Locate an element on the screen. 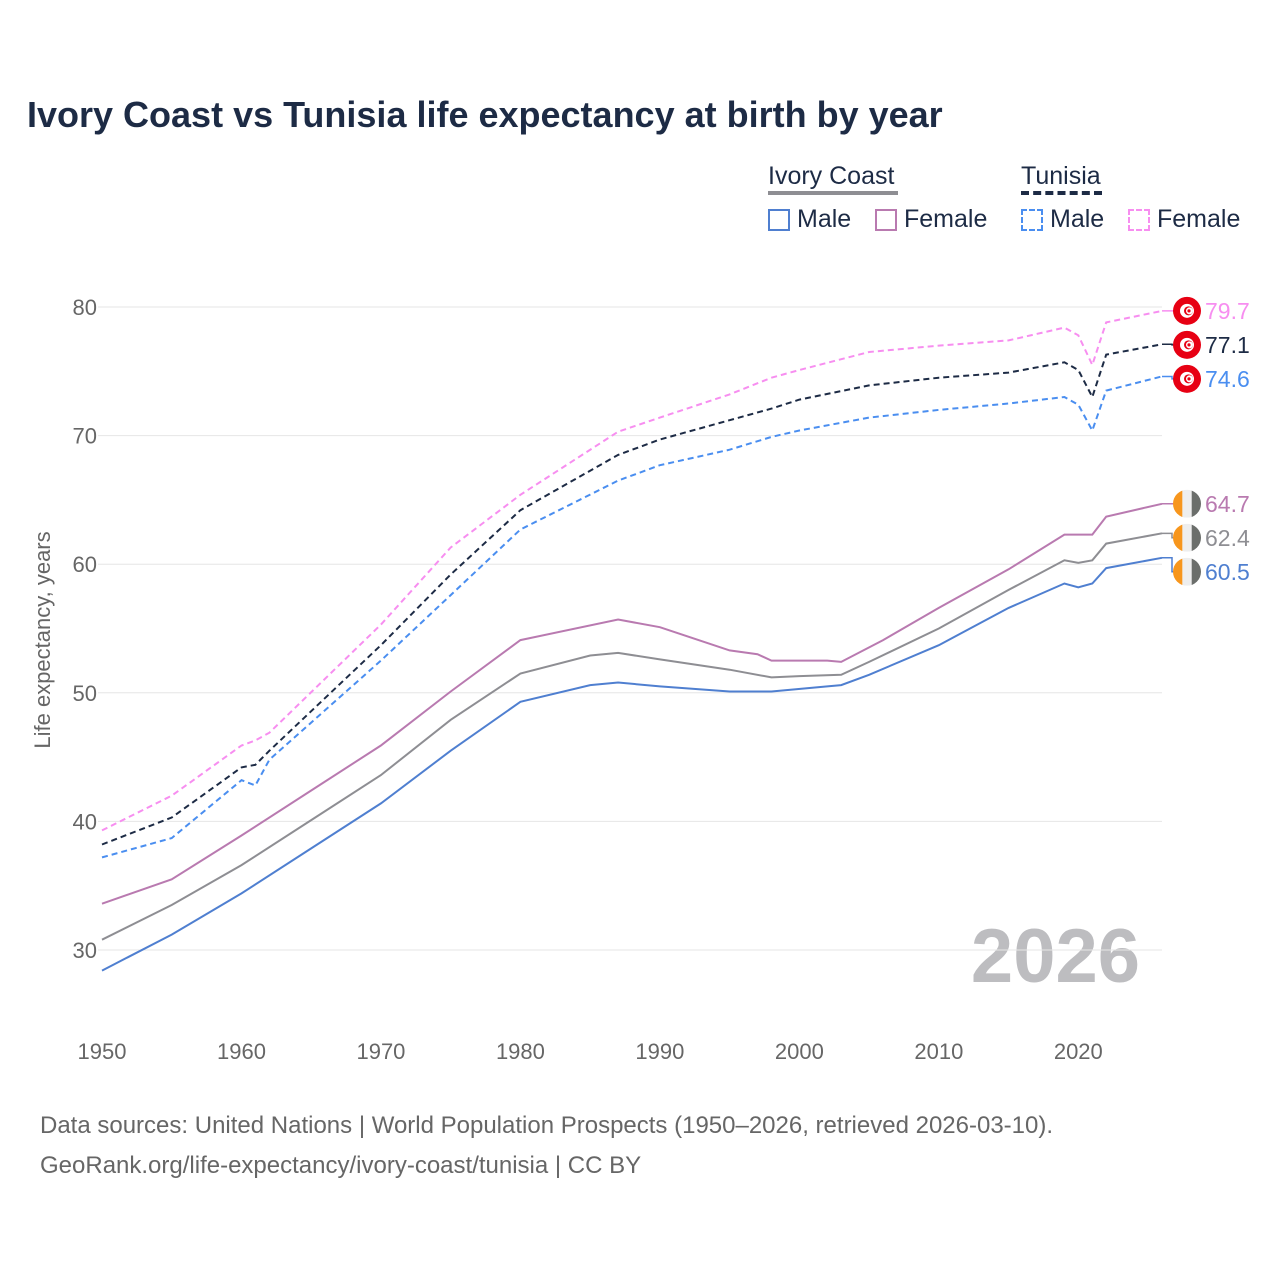 The image size is (1280, 1280). x-tick-label: 2010 is located at coordinates (938, 1051).